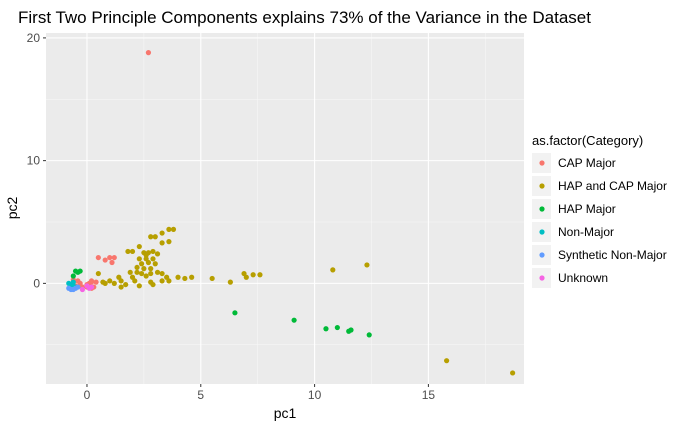  Describe the element at coordinates (12, 208) in the screenshot. I see `y-axis-title: pc2` at that location.